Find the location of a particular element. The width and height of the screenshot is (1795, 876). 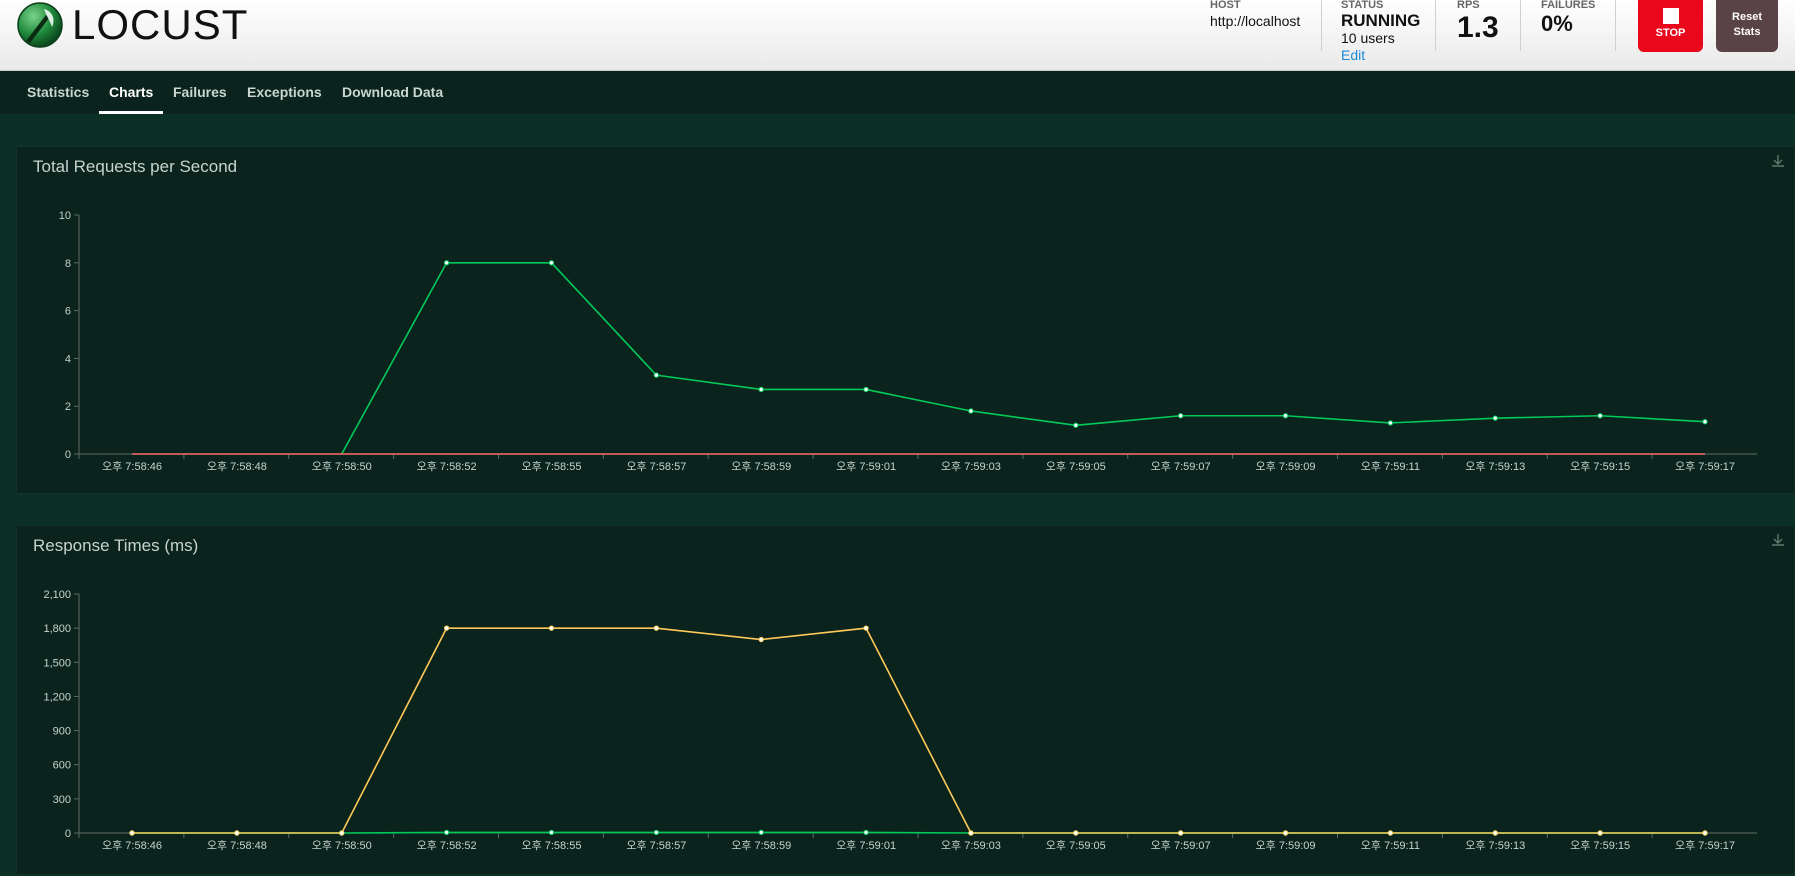

header-divider is located at coordinates (1520, 25).